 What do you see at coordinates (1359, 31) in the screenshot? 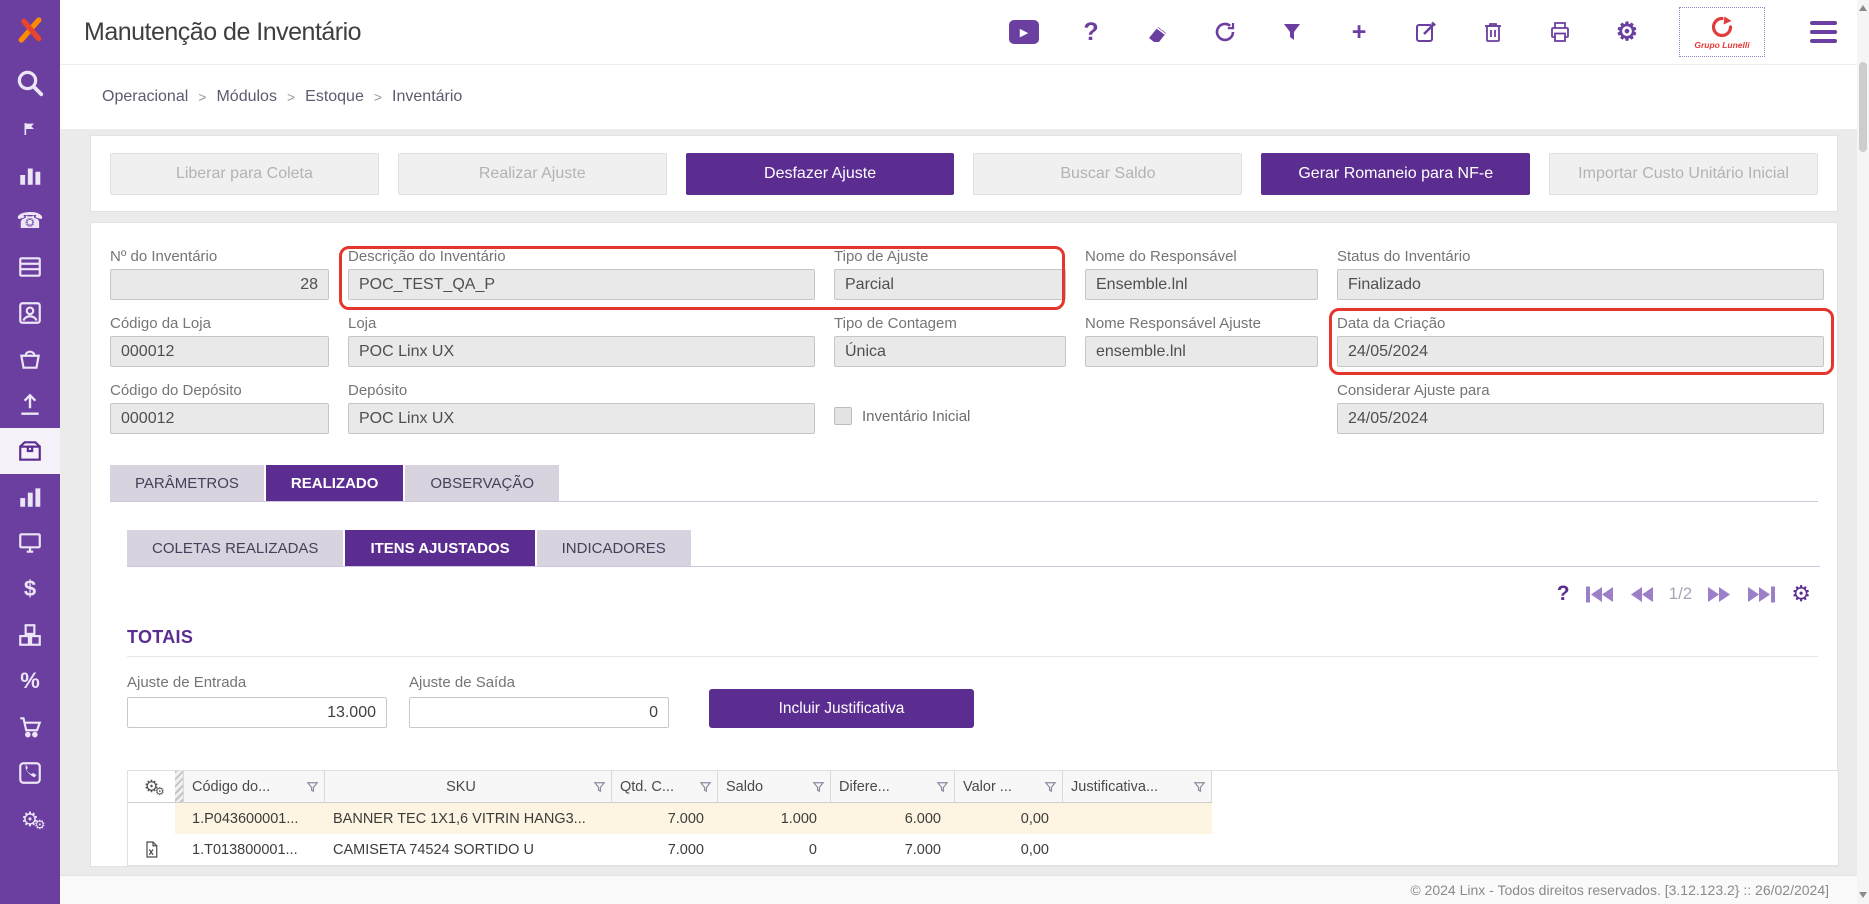
I see `add-icon: +` at bounding box center [1359, 31].